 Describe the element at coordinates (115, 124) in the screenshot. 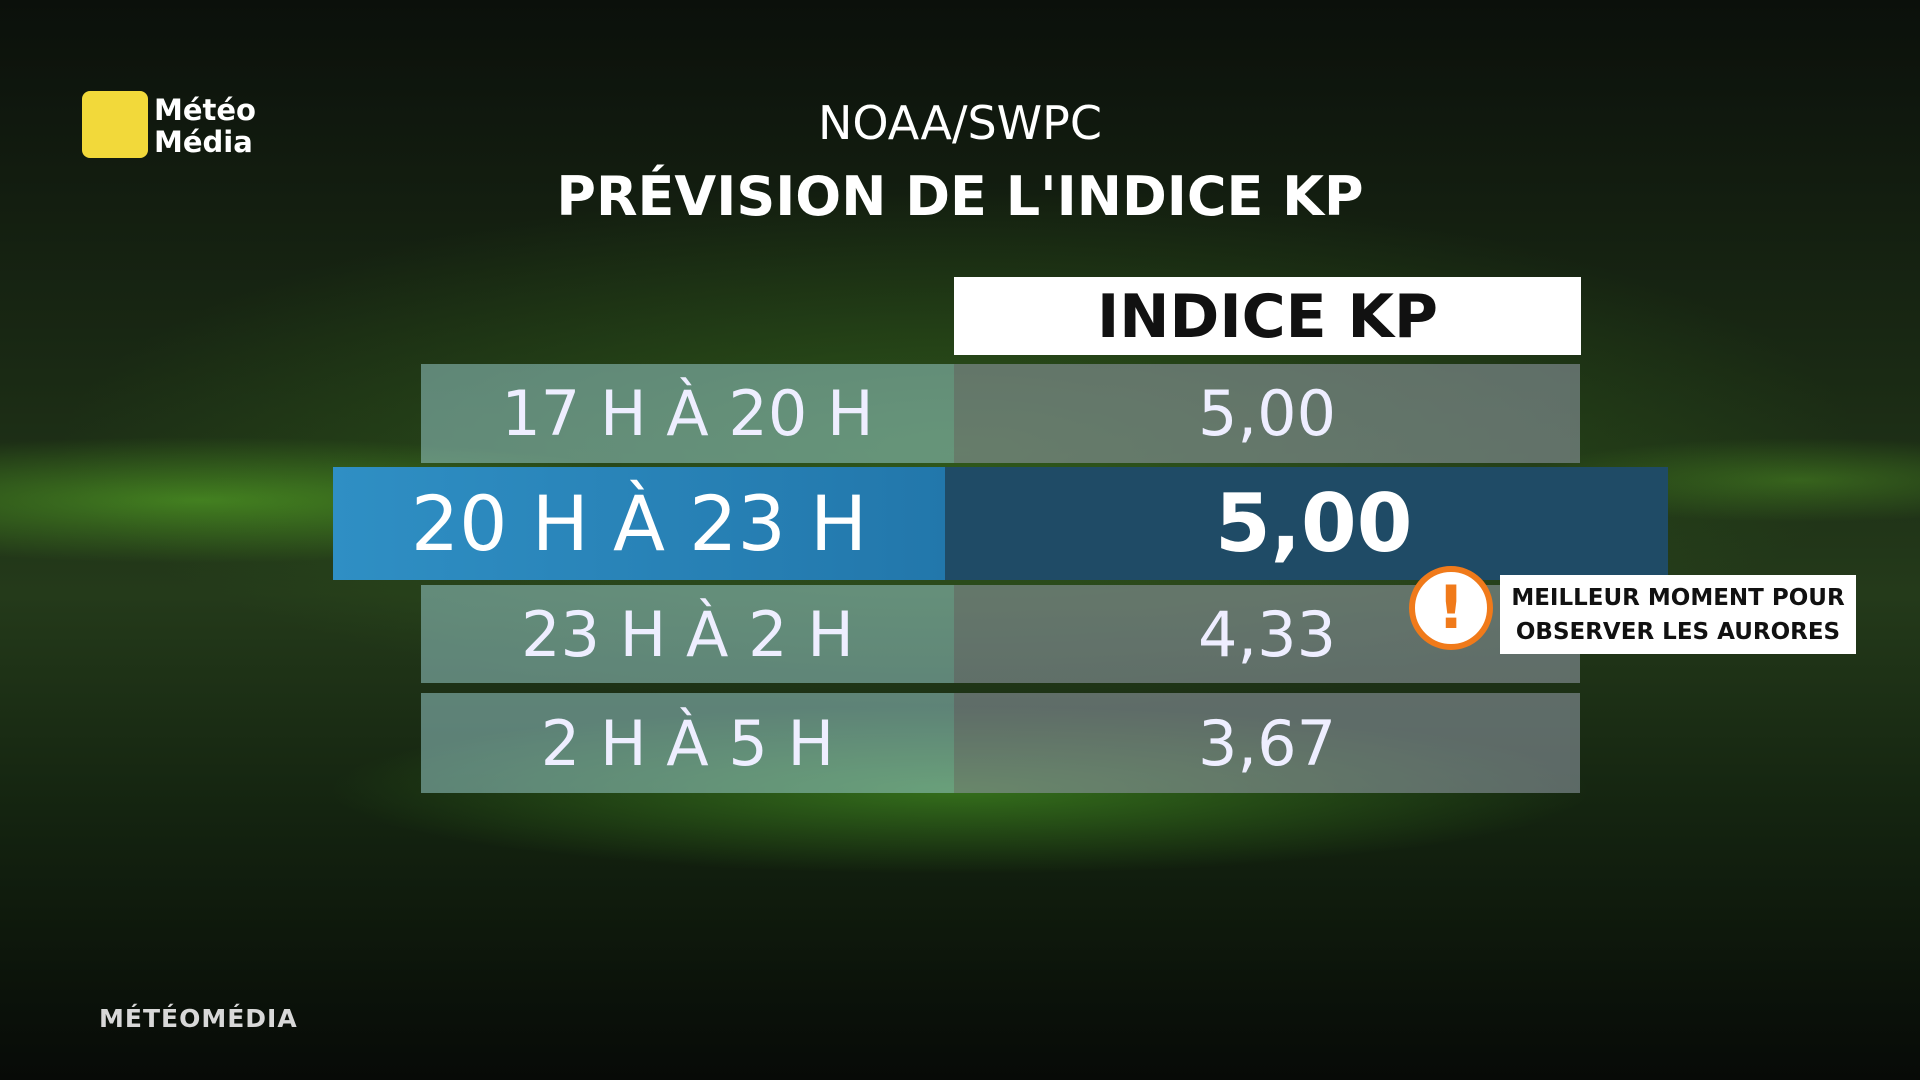

I see `logo-mark` at that location.